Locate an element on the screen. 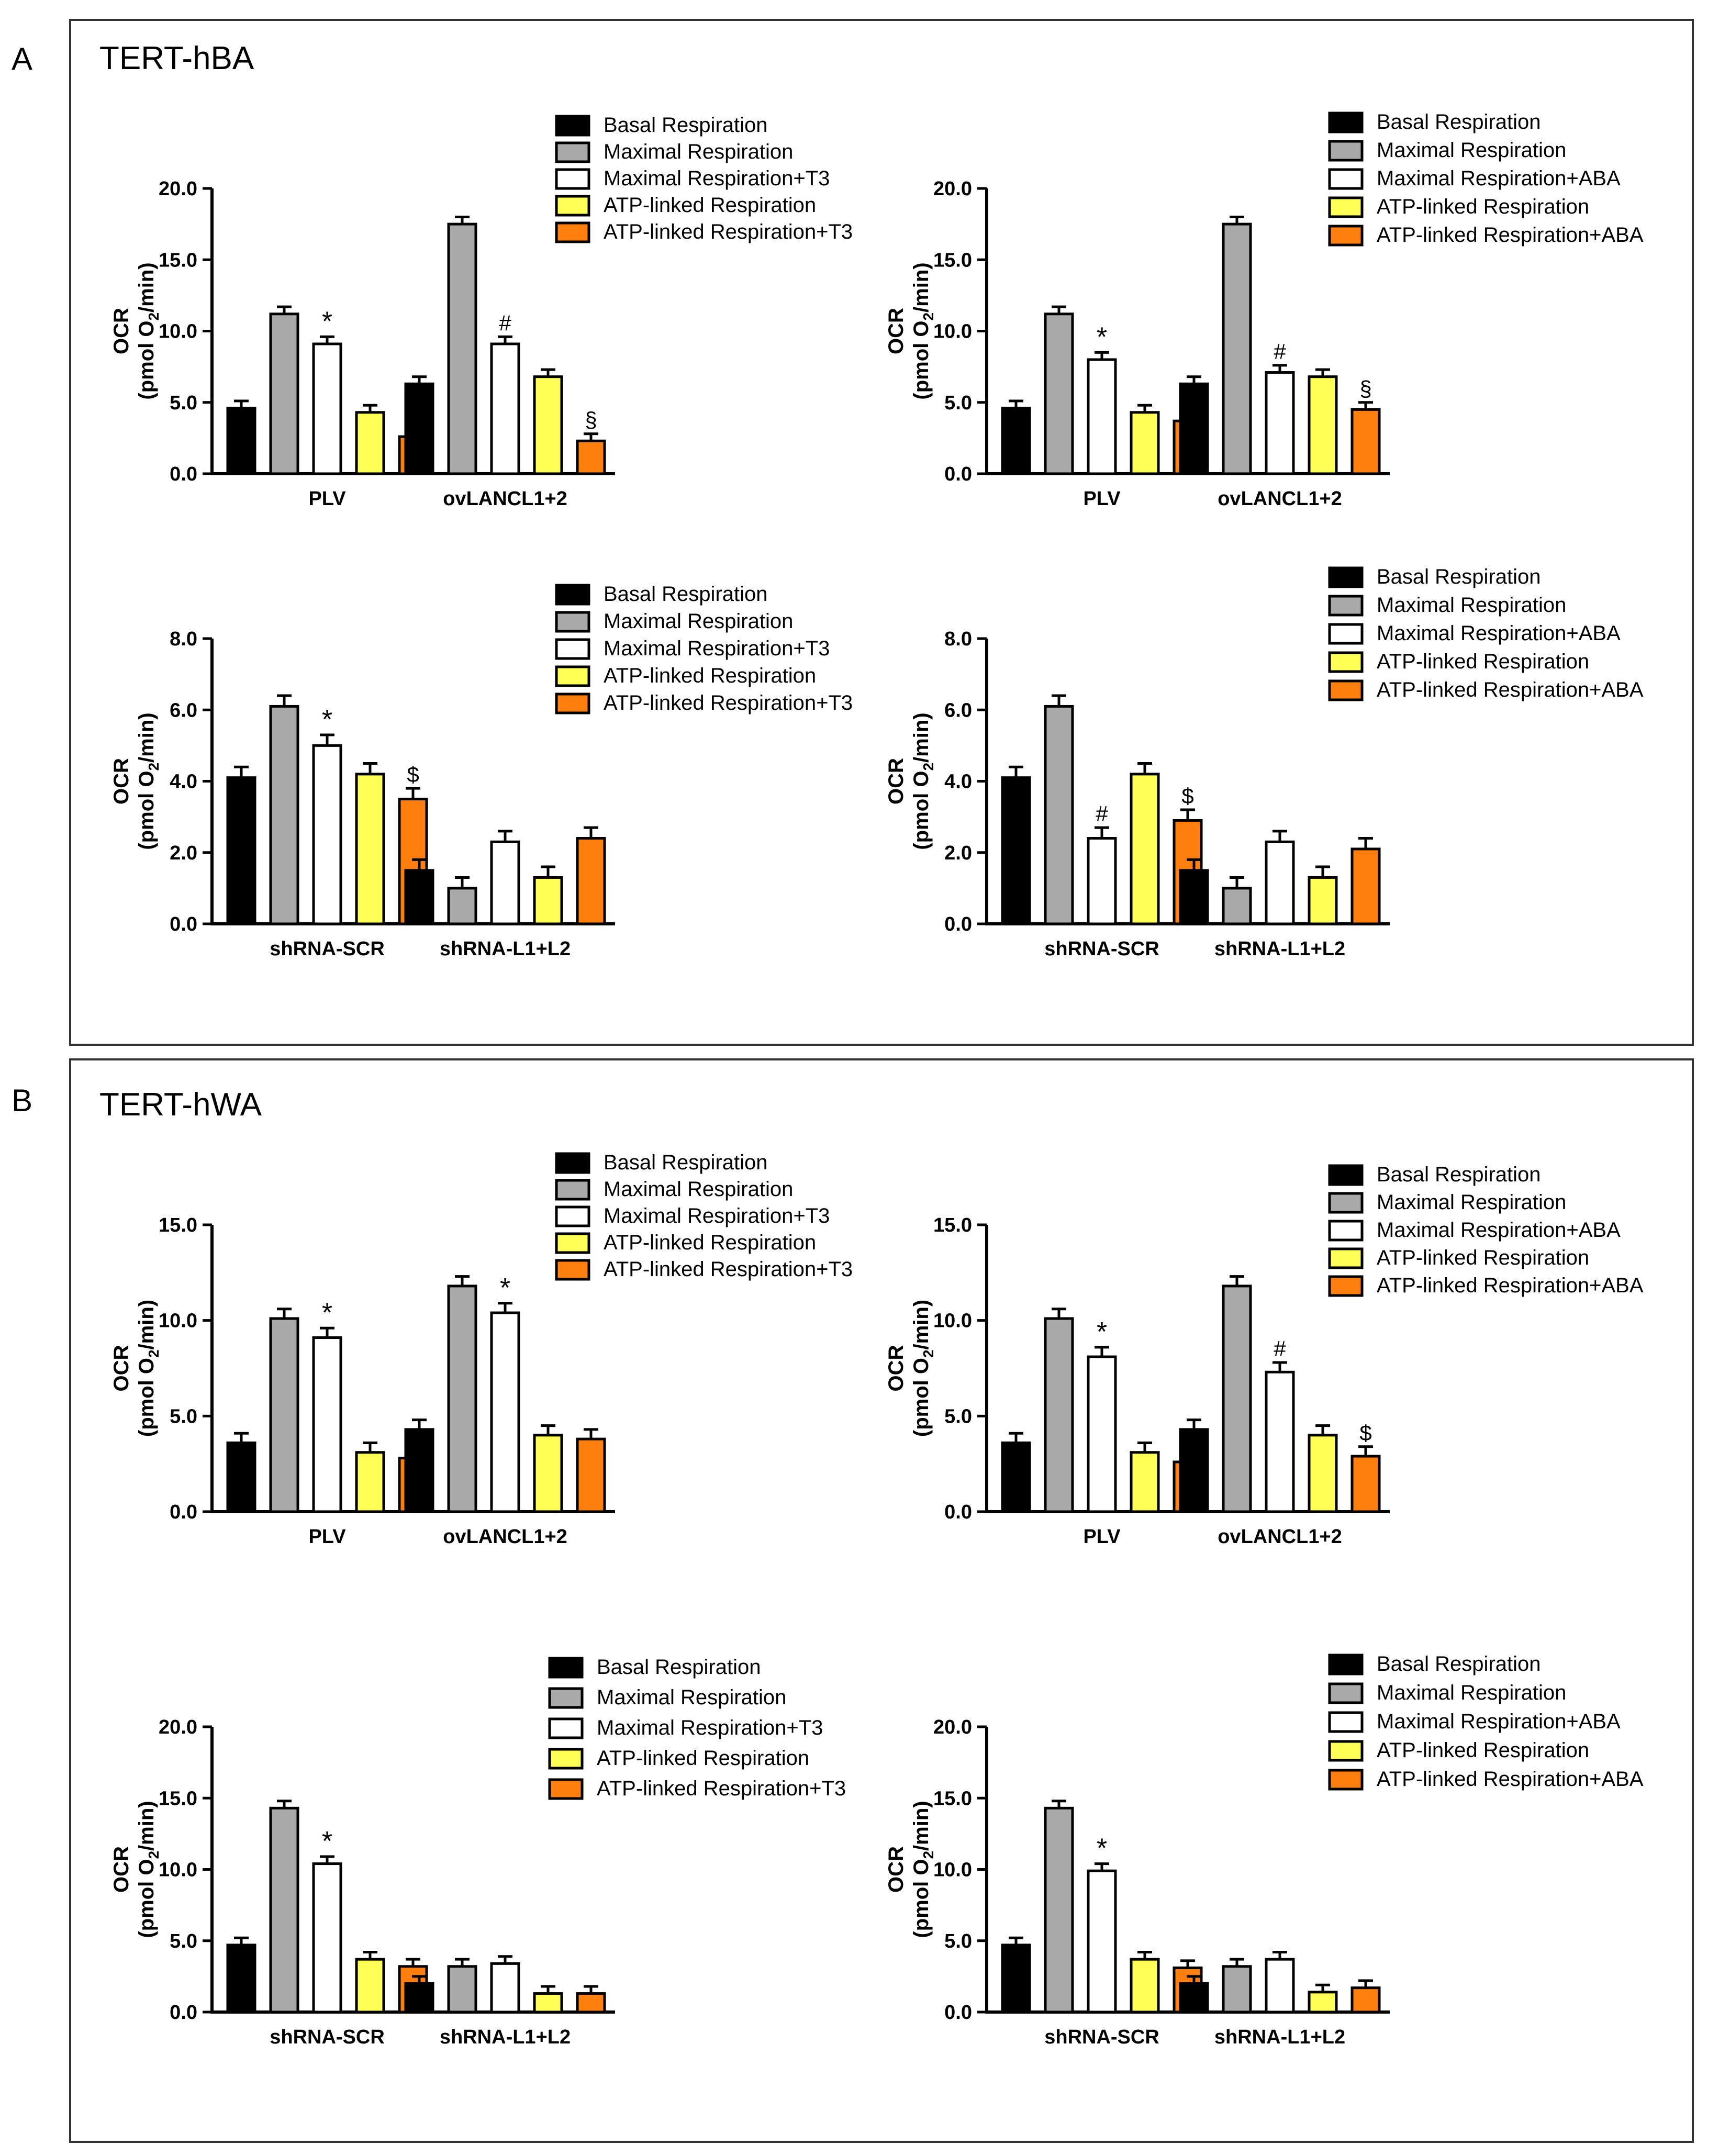 The image size is (1719, 2156). y-tick-label: 8.0 is located at coordinates (958, 639).